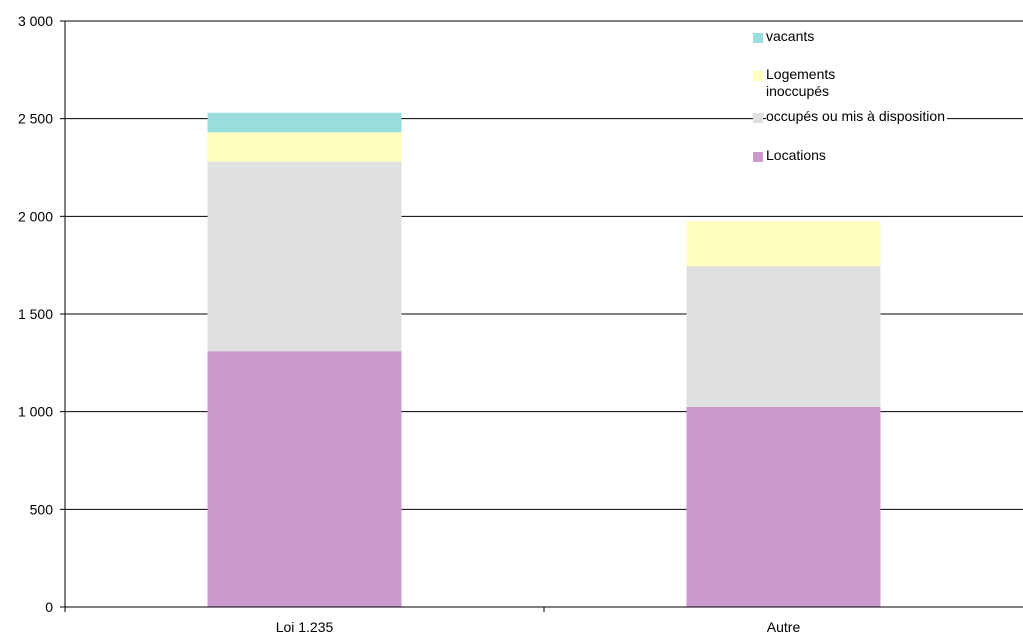 The image size is (1023, 637). I want to click on y-tick-label: 2 000, so click(35, 216).